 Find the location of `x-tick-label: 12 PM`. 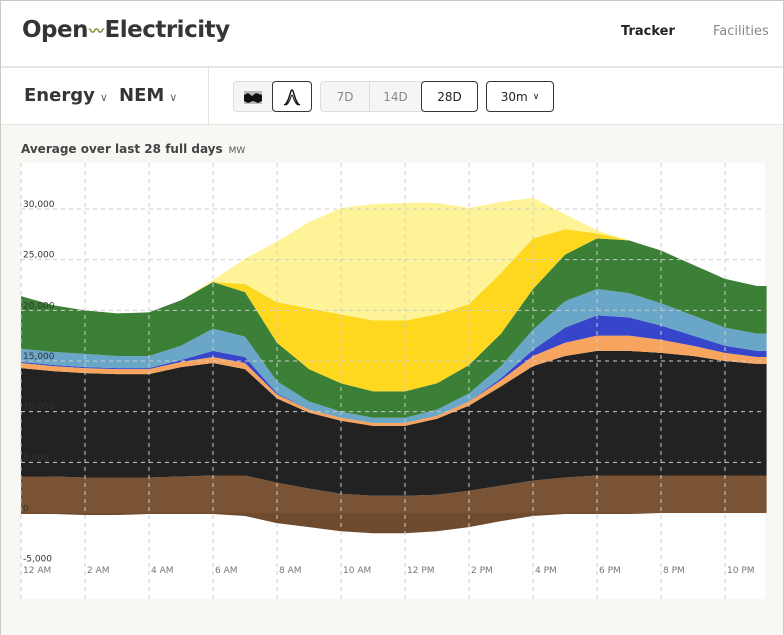

x-tick-label: 12 PM is located at coordinates (421, 571).